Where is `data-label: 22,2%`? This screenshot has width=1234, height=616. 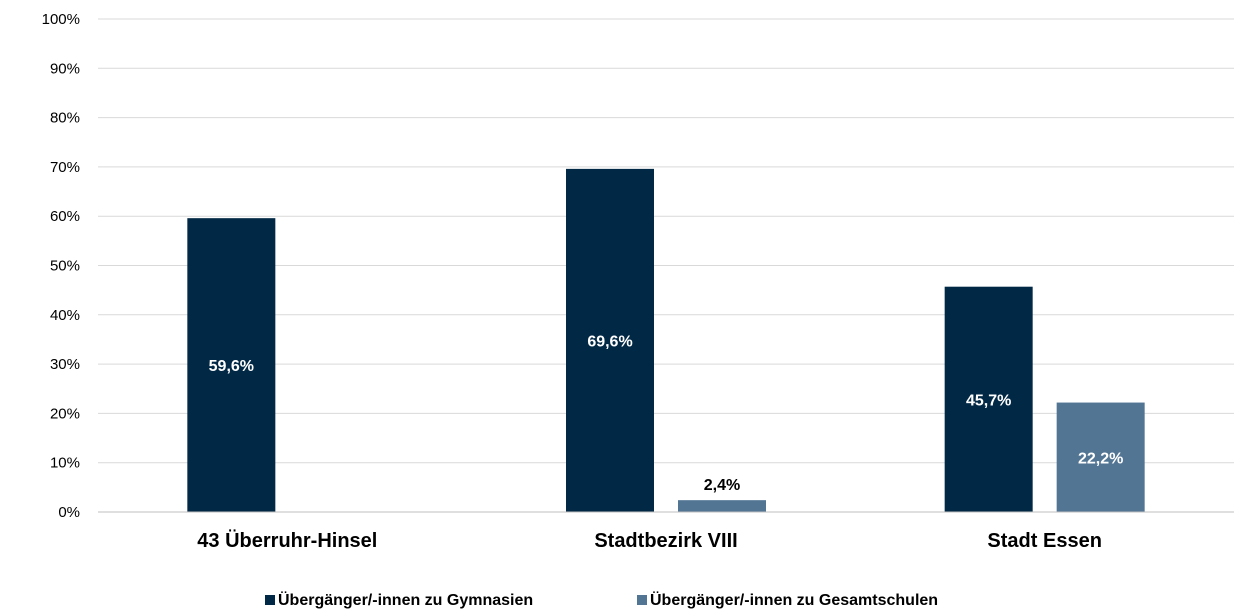
data-label: 22,2% is located at coordinates (1100, 458).